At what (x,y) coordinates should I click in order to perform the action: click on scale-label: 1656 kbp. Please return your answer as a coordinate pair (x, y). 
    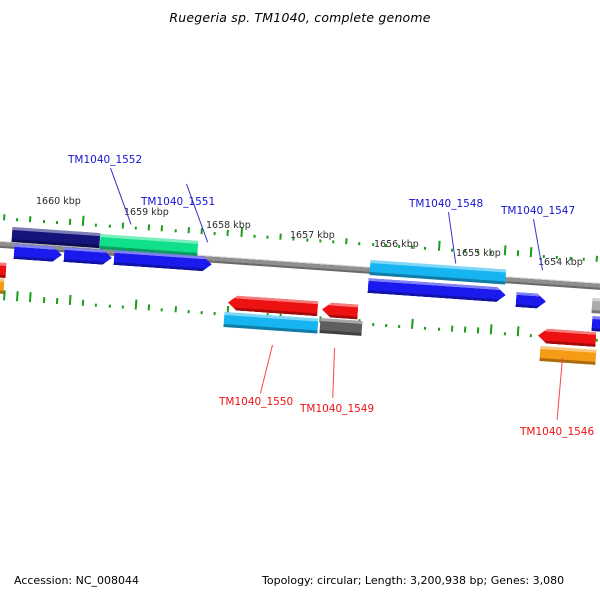
    Looking at the image, I should click on (396, 244).